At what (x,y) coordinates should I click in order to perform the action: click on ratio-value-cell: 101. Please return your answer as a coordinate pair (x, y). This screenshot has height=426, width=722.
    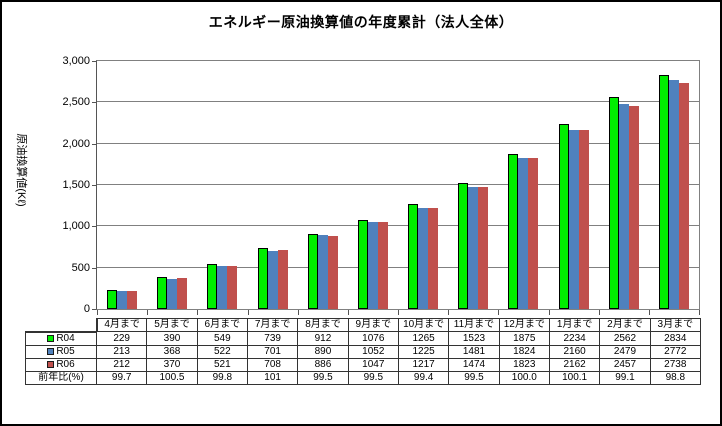
    Looking at the image, I should click on (273, 378).